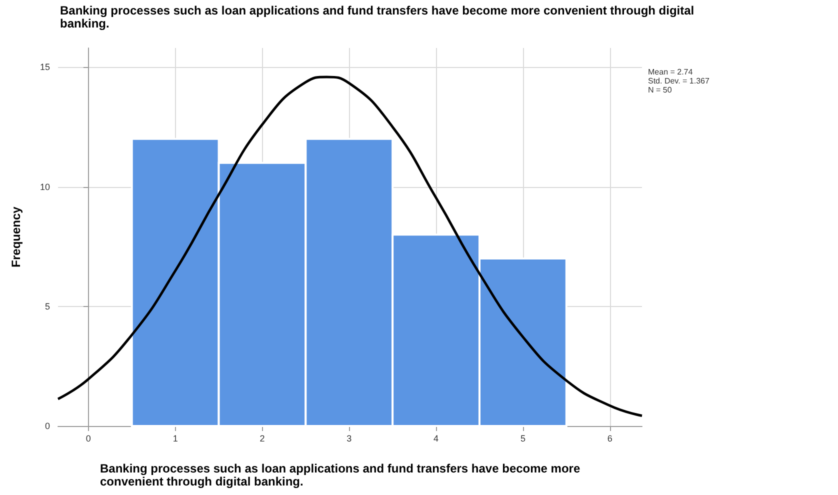 This screenshot has width=838, height=495. I want to click on text: Std. Dev. = 1.367, so click(679, 81).